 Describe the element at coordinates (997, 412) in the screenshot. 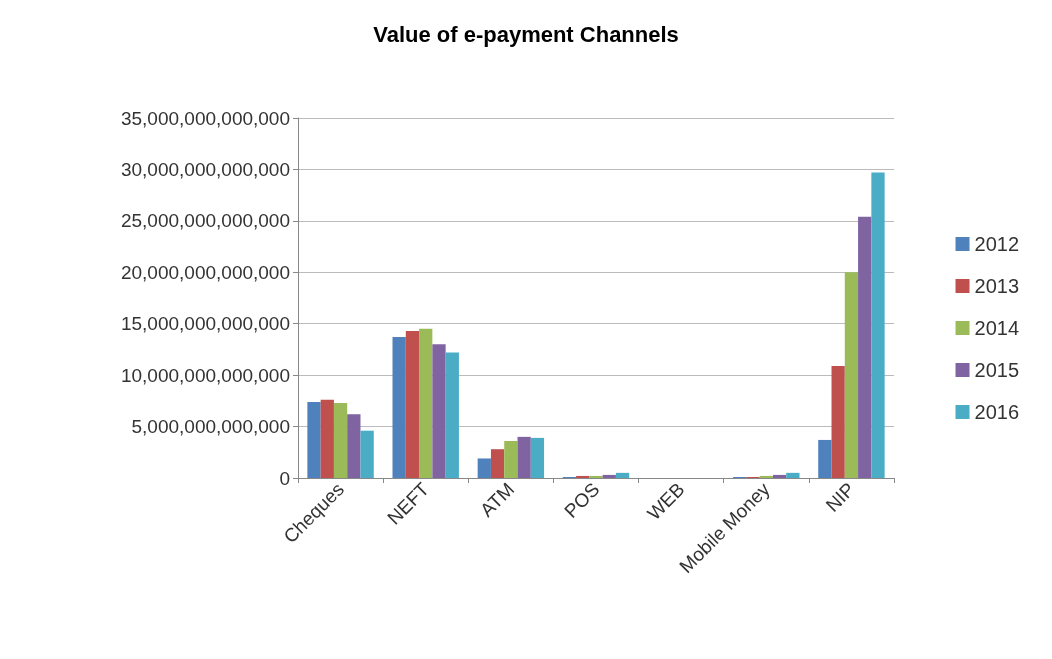

I see `legend-label: 2016` at that location.